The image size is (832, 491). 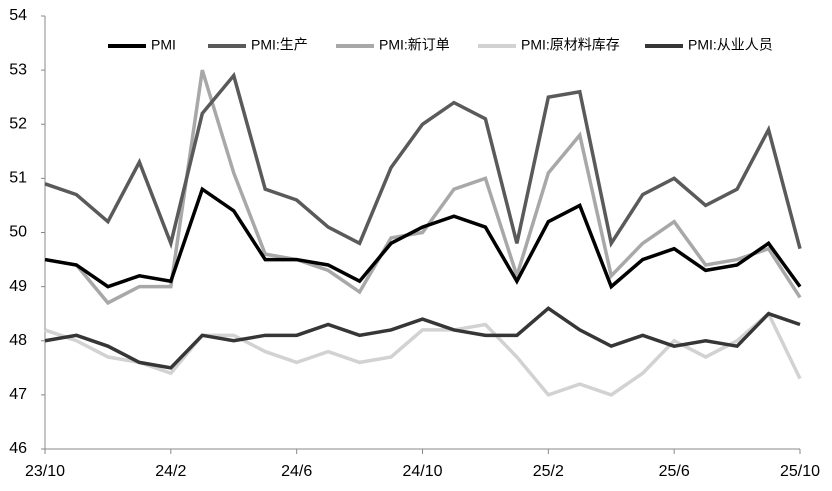 What do you see at coordinates (18, 394) in the screenshot?
I see `y-tick-label: 47` at bounding box center [18, 394].